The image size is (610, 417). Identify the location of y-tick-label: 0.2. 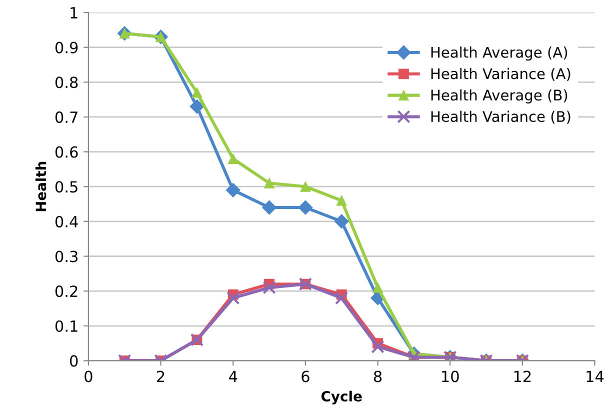
(66, 292).